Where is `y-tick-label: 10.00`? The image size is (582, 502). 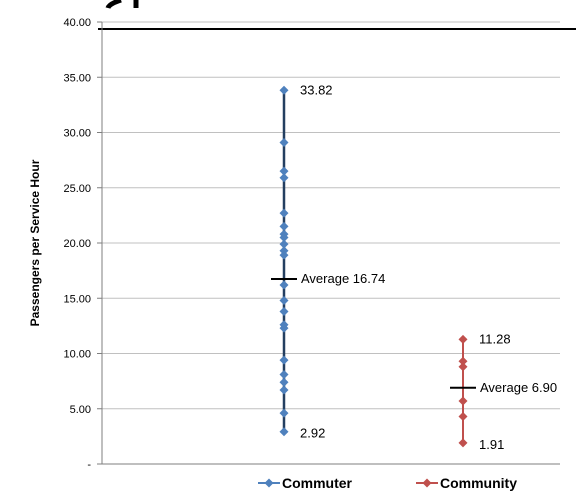
y-tick-label: 10.00 is located at coordinates (77, 355).